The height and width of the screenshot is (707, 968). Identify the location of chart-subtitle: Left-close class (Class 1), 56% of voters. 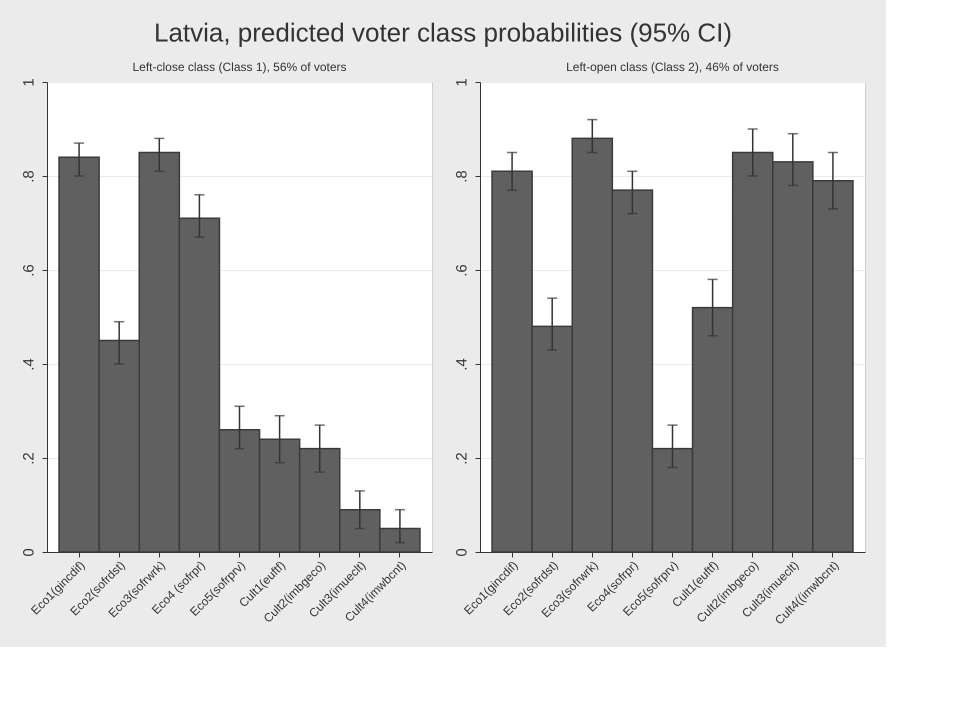
(239, 67).